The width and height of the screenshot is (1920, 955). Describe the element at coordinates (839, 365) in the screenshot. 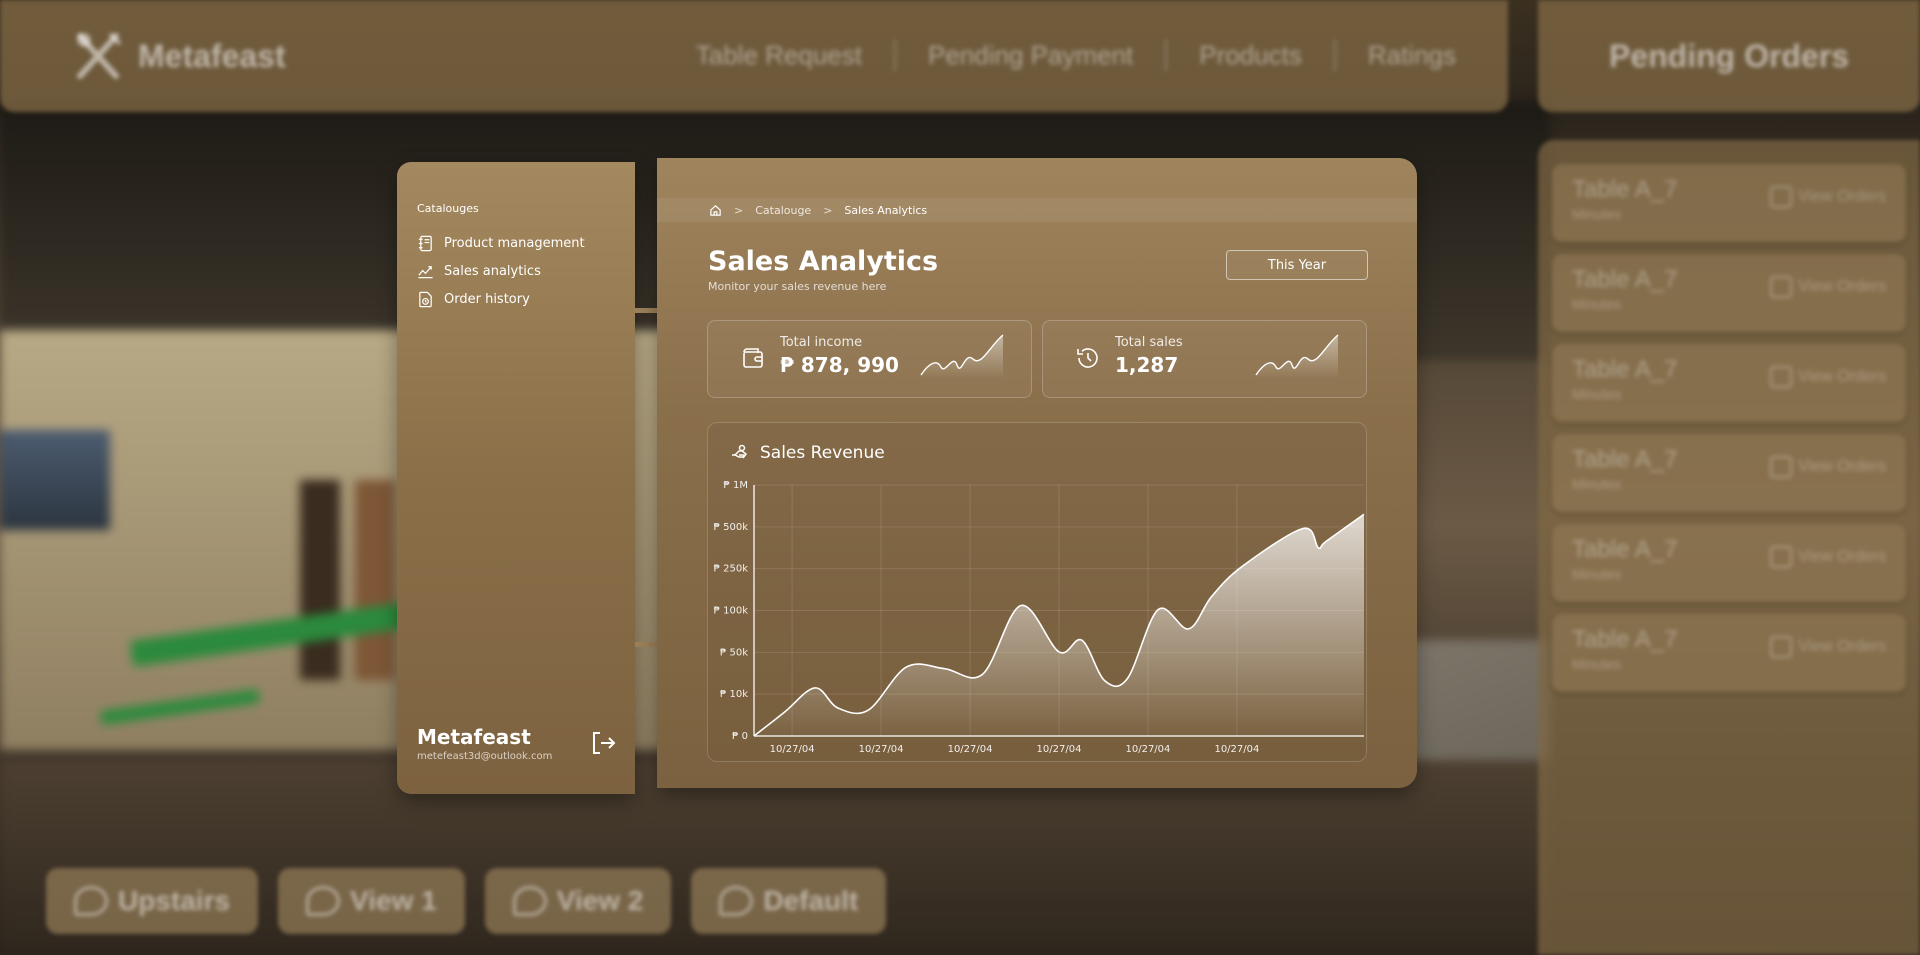

I see `total-income-value: ₱ 878, 990` at that location.